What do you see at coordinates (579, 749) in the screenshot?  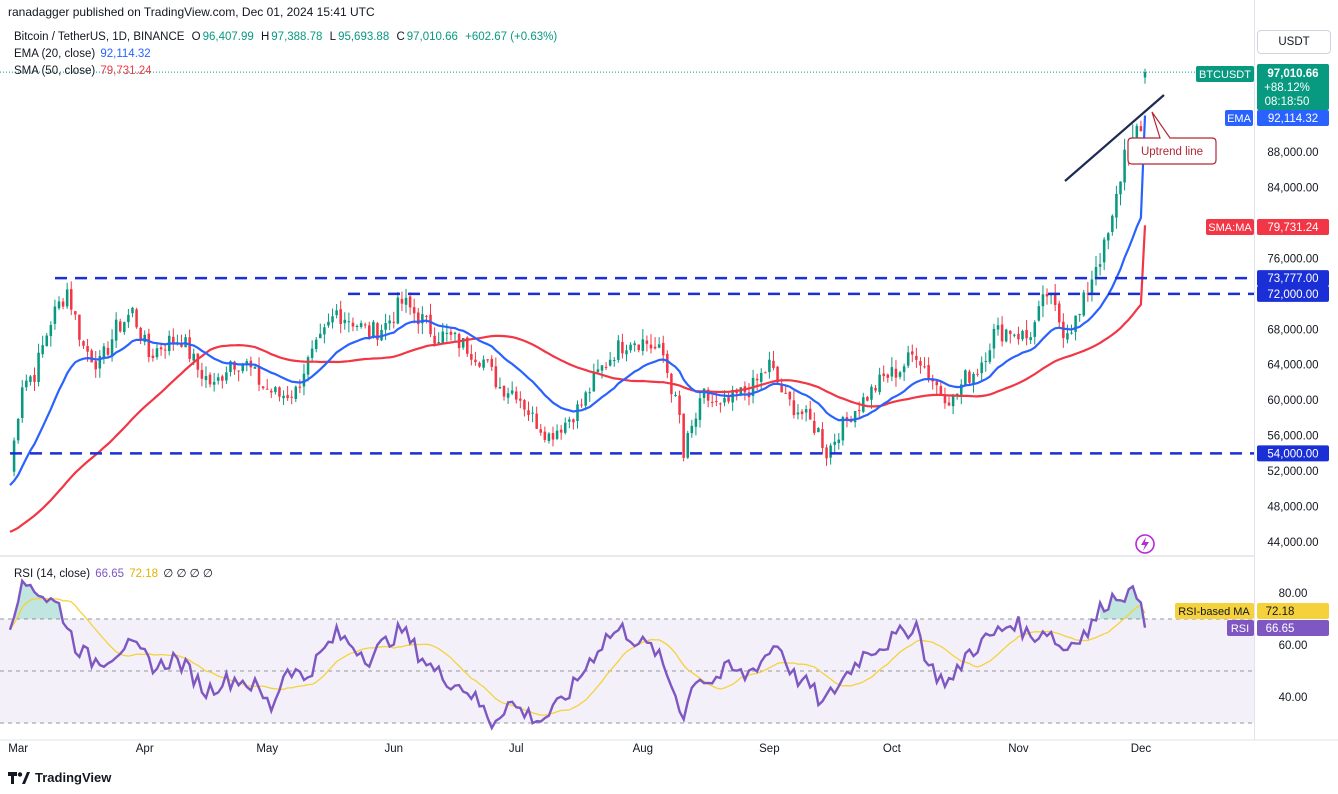 I see `time-axis: Mar Apr May Jun Jul Aug Sep Oct Nov Dec` at bounding box center [579, 749].